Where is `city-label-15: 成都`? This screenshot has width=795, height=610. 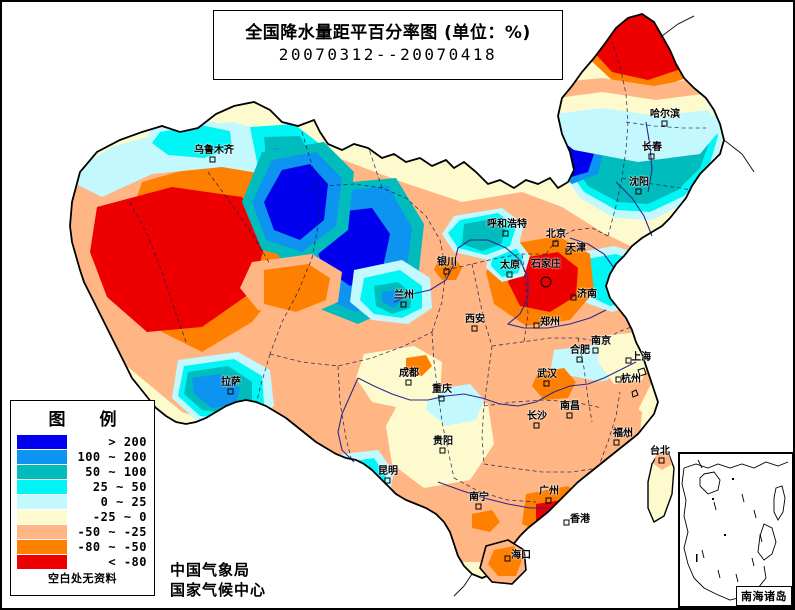 city-label-15: 成都 is located at coordinates (409, 373).